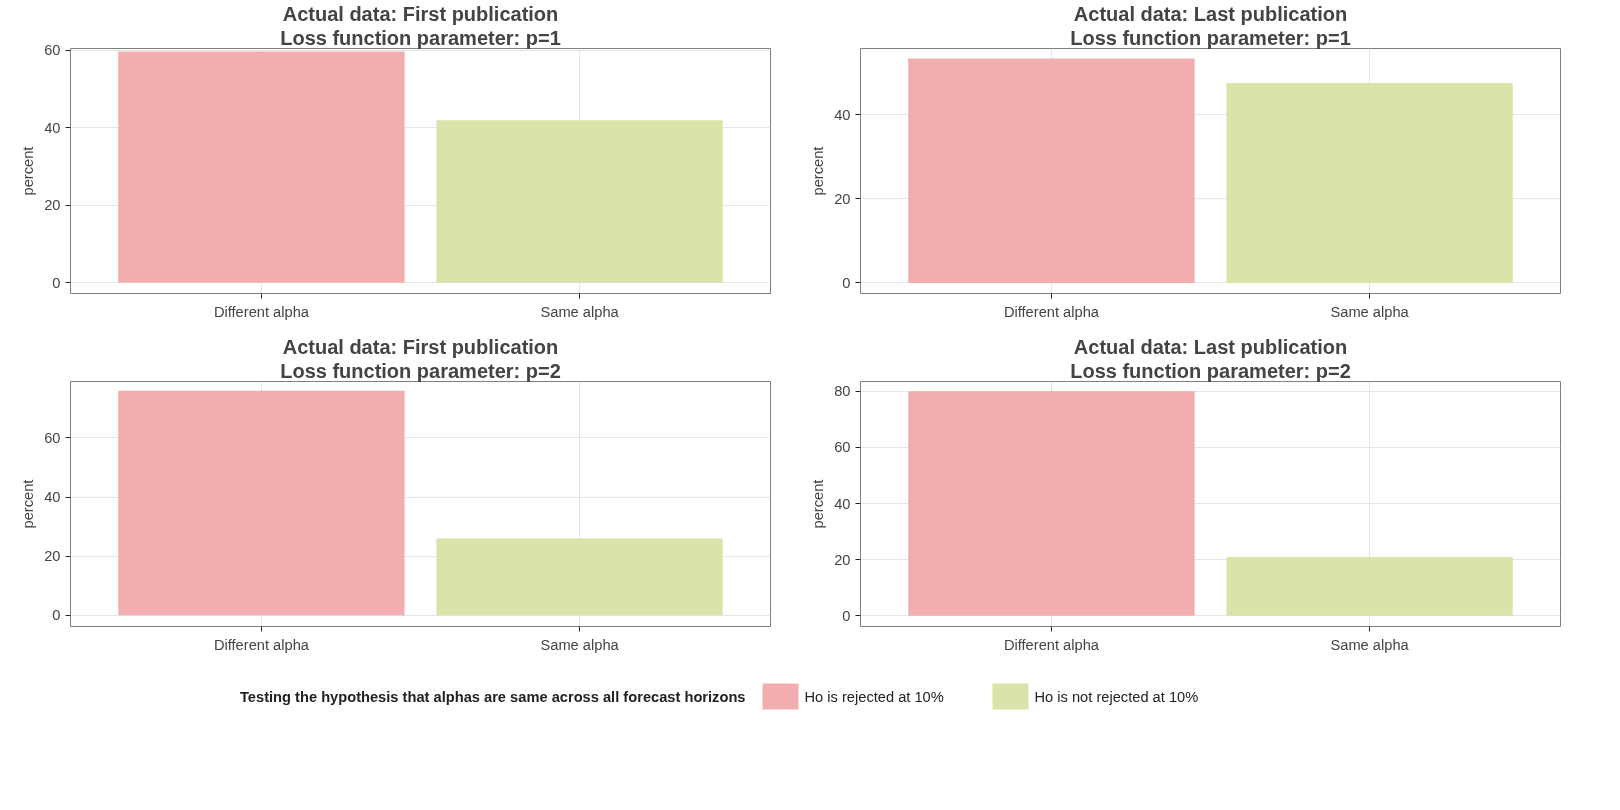  What do you see at coordinates (492, 696) in the screenshot?
I see `legend-title: Testing the hypothesis that alphas are same across all forecast horizons` at bounding box center [492, 696].